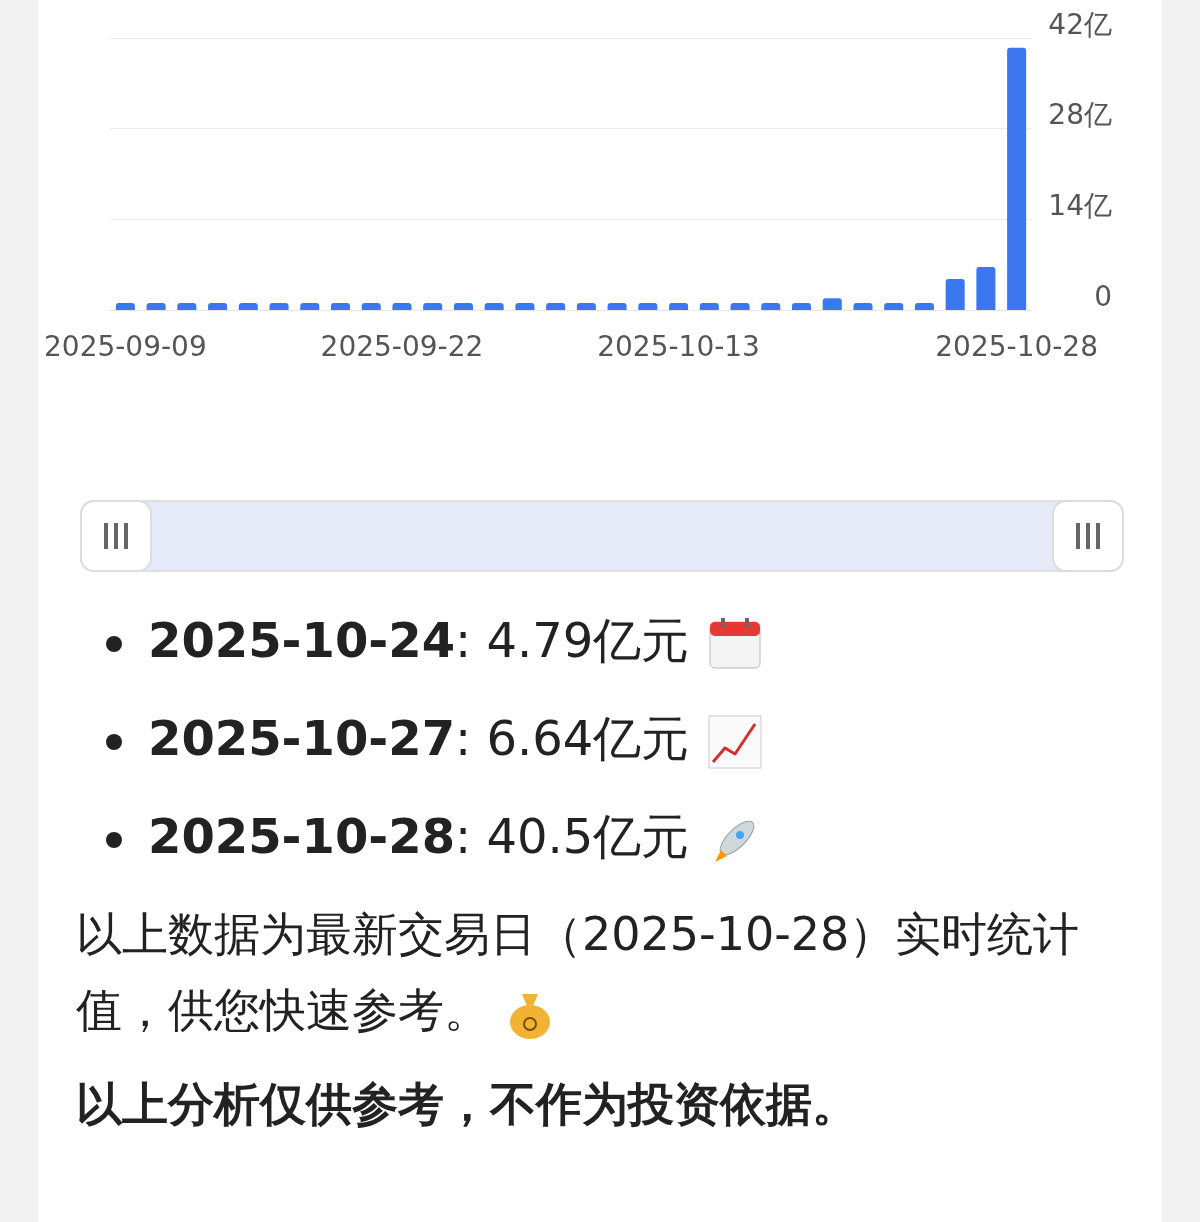 This screenshot has width=1200, height=1222. Describe the element at coordinates (1016, 346) in the screenshot. I see `x-tick-label: 2025-10-28` at that location.